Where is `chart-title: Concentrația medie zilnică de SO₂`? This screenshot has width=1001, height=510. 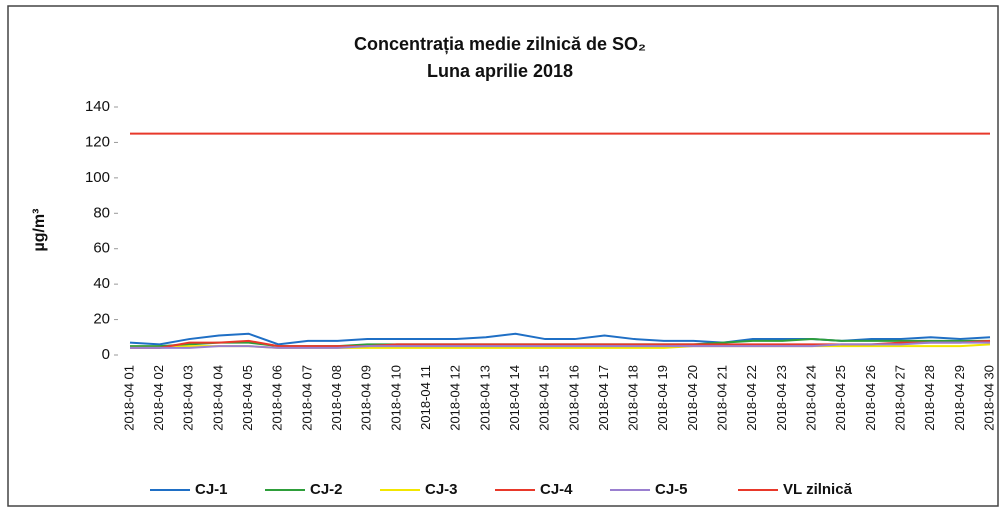
chart-title: Concentrația medie zilnică de SO₂ is located at coordinates (500, 44).